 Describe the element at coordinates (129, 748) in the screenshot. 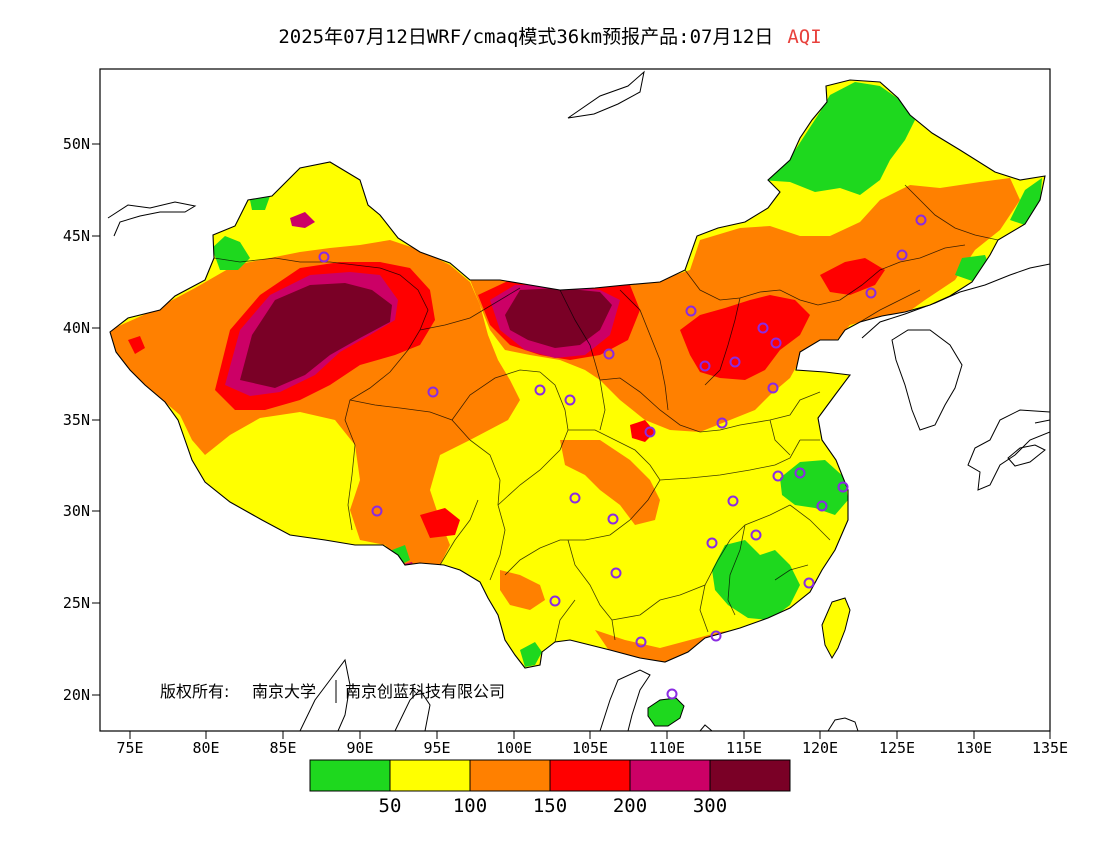

I see `svg-text: 75E` at that location.